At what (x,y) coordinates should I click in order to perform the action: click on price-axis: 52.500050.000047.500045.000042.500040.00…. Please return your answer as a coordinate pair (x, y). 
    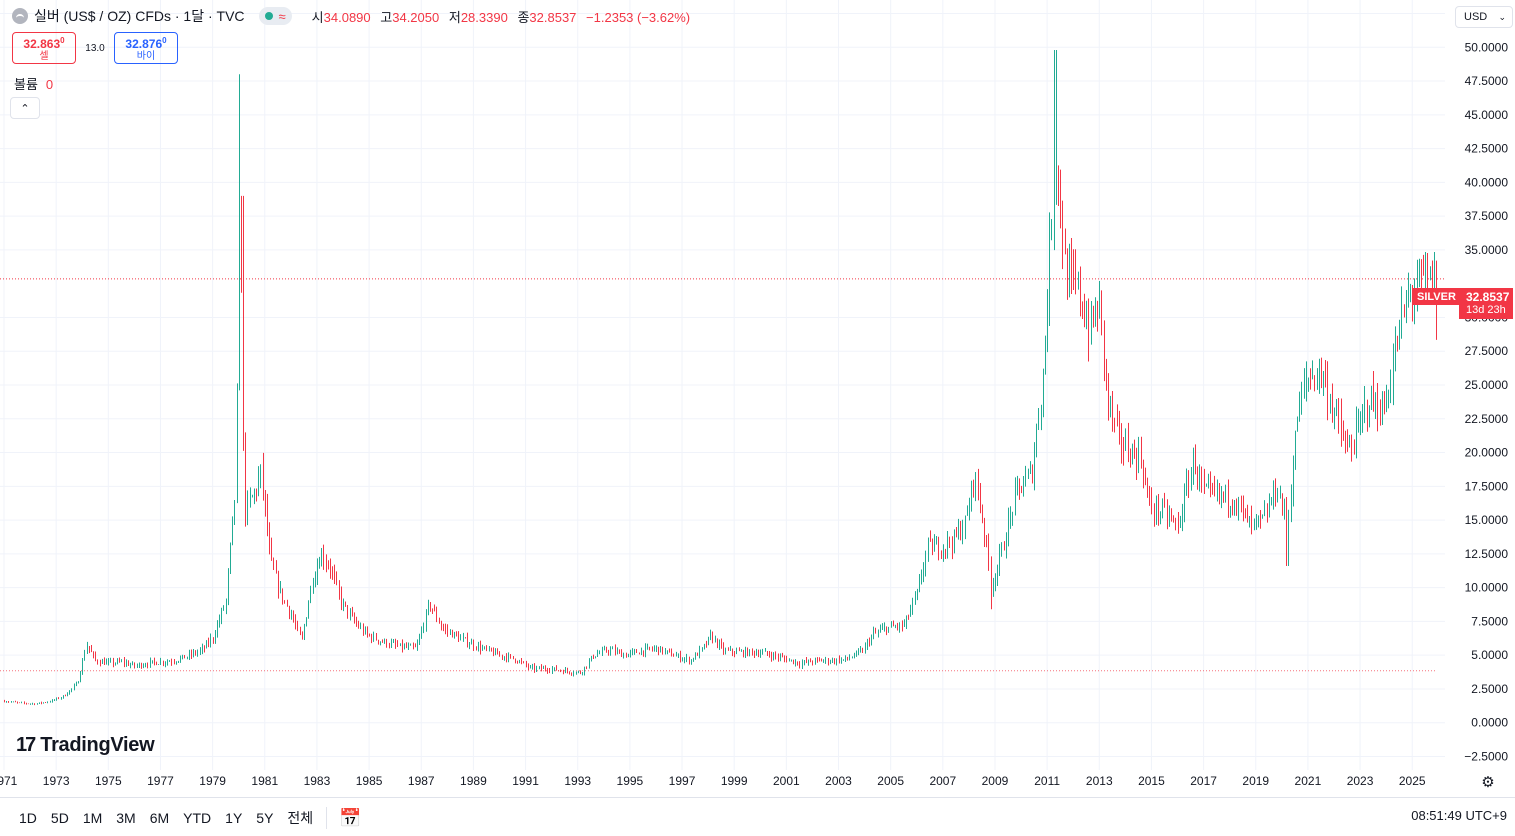
    Looking at the image, I should click on (1480, 385).